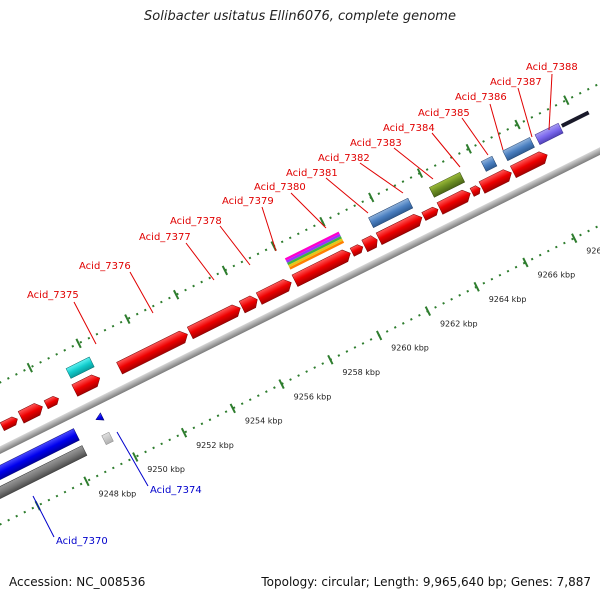  What do you see at coordinates (166, 469) in the screenshot?
I see `scale-tick-label: 9250 kbp` at bounding box center [166, 469].